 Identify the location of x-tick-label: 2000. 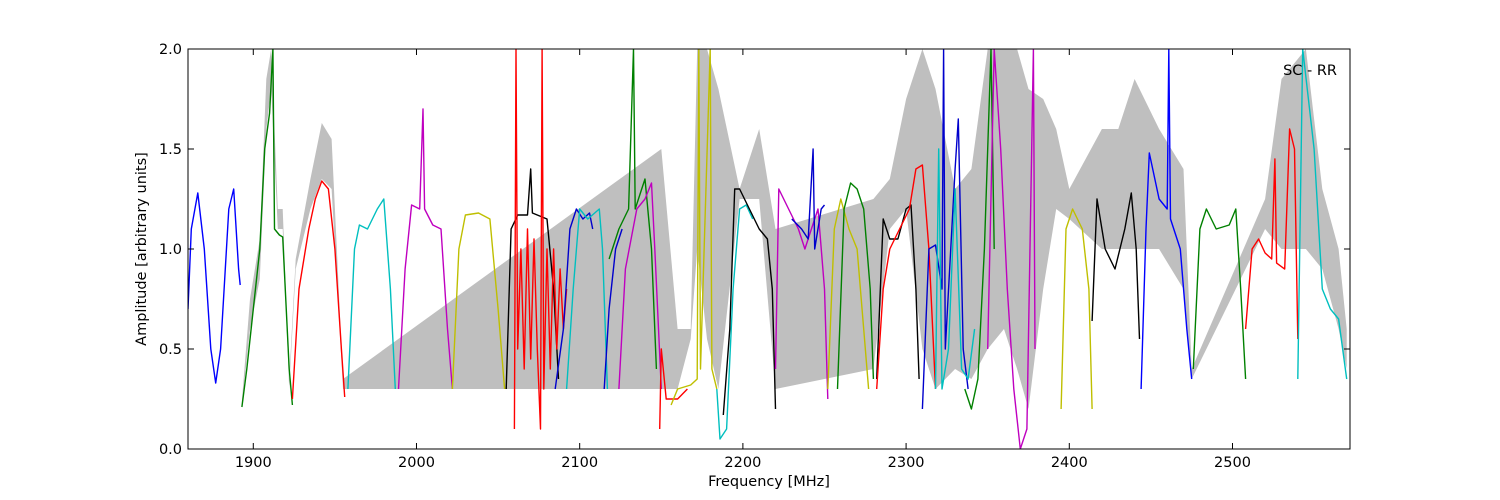
(416, 463).